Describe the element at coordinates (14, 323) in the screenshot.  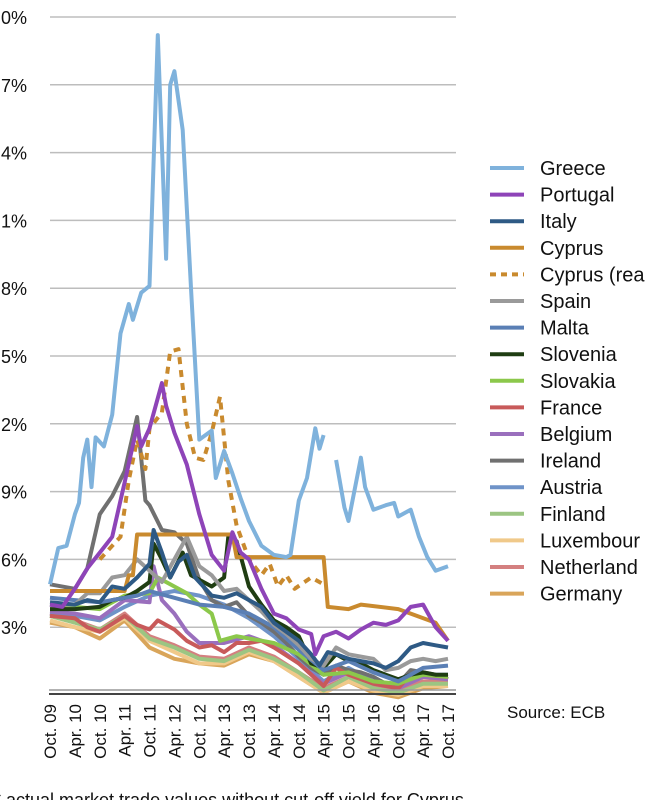
I see `y-axis-ticks: 3% 6% 9% 2% 5% 8% 1% 4% 7% 0%` at that location.